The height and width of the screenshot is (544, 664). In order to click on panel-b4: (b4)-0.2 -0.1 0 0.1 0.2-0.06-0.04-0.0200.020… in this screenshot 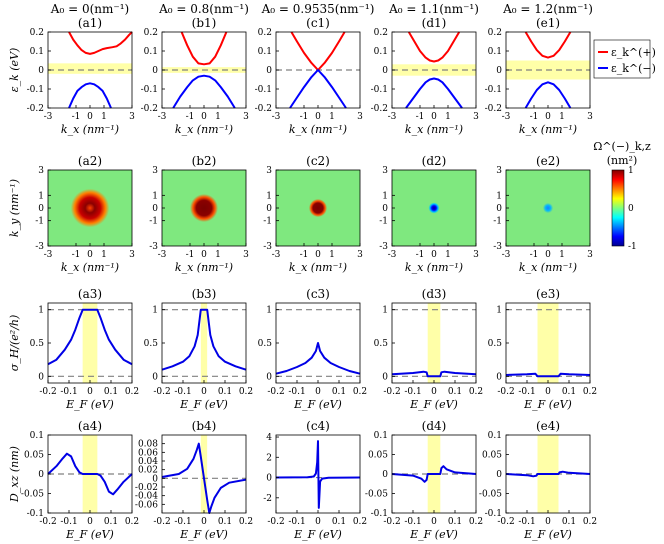, I will do `click(194, 480)`.